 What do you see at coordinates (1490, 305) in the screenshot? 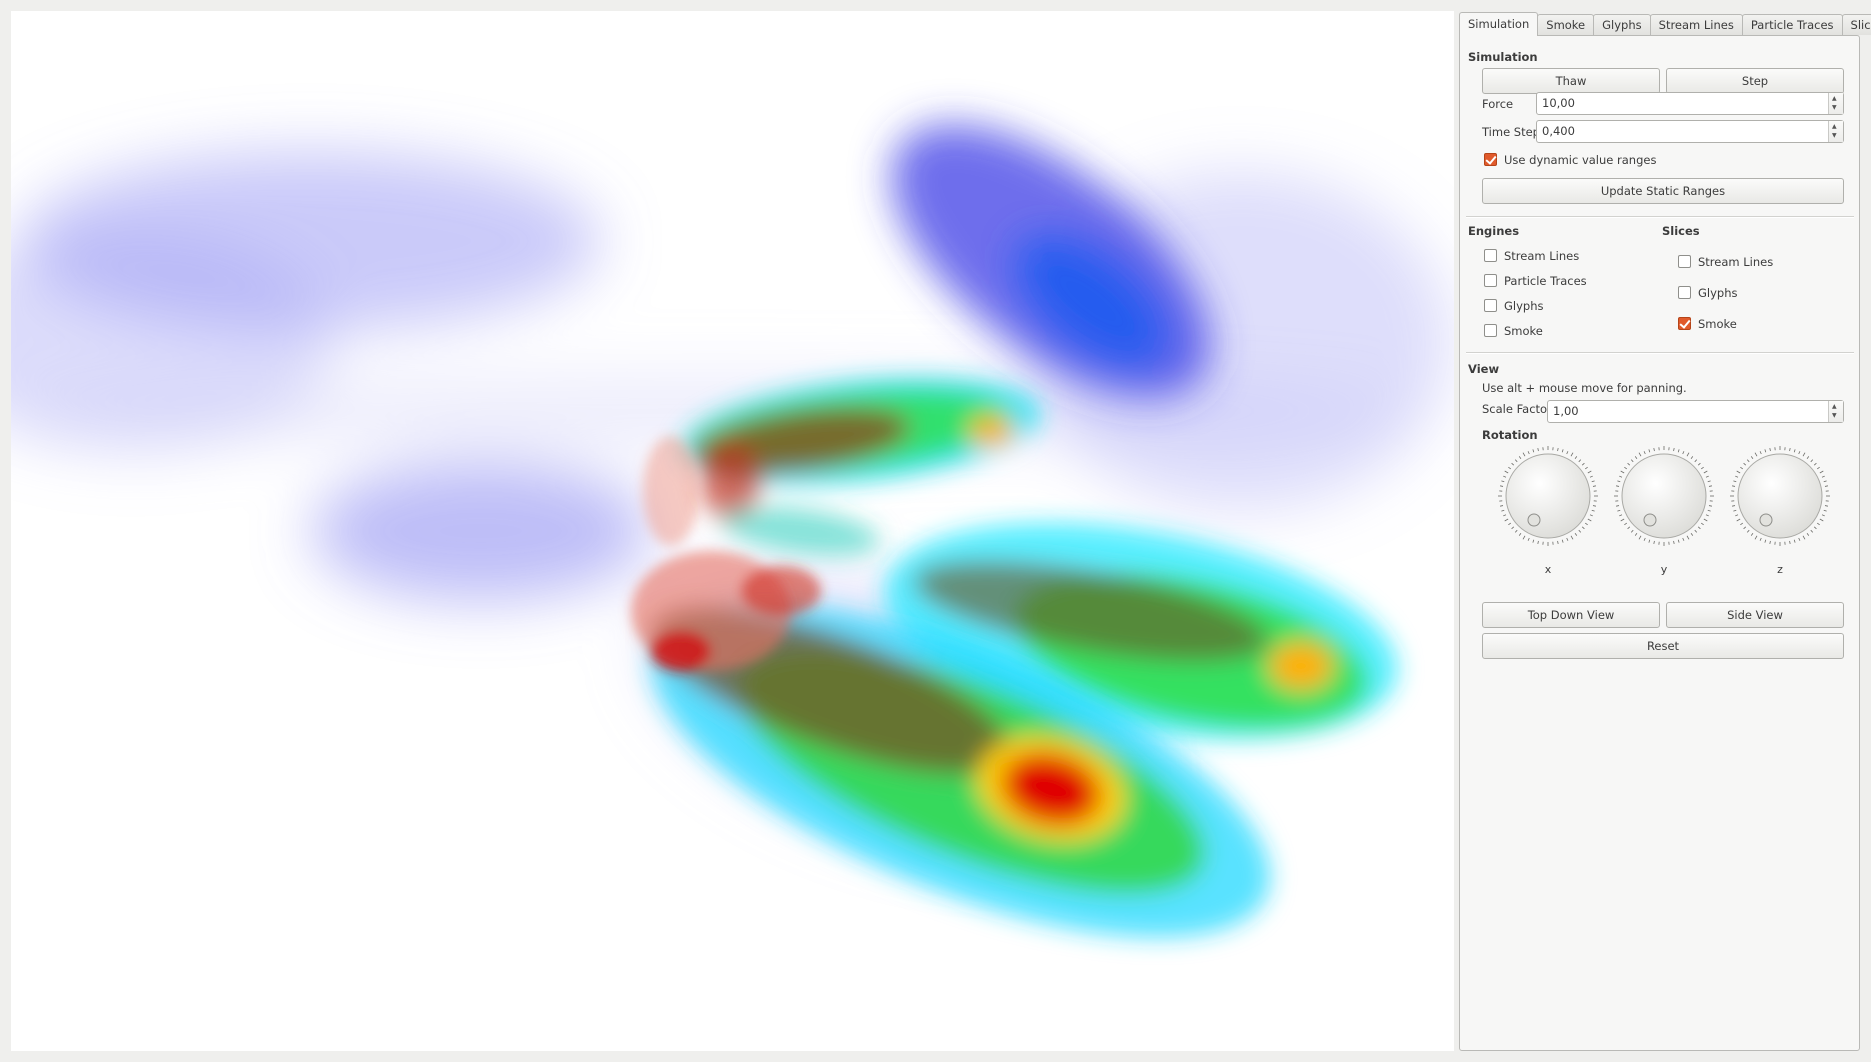
I see `engine-glyphs-checkbox` at bounding box center [1490, 305].